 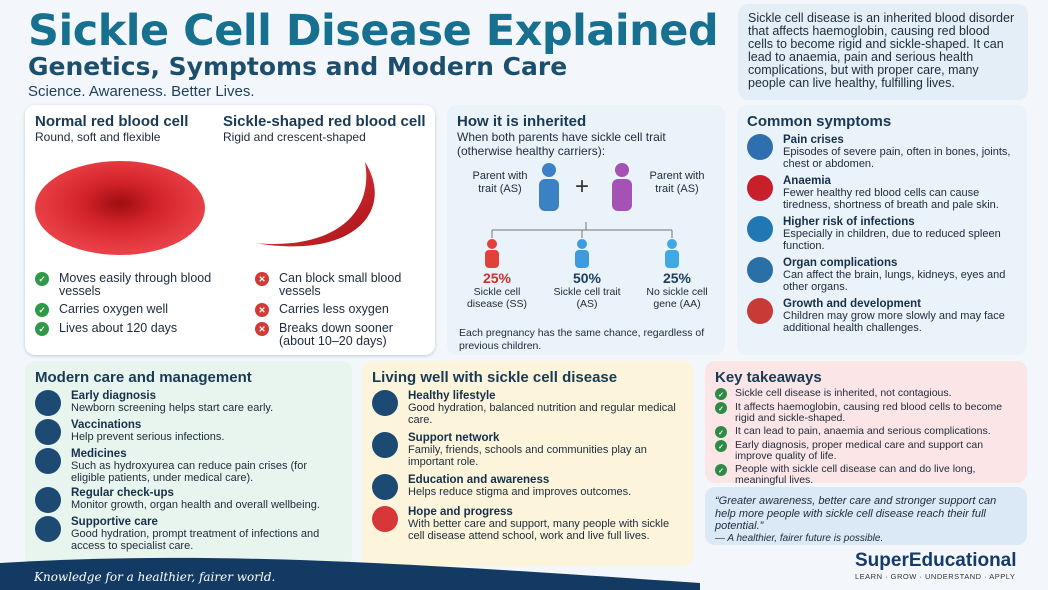 I want to click on item-title: Pain crises, so click(x=813, y=140).